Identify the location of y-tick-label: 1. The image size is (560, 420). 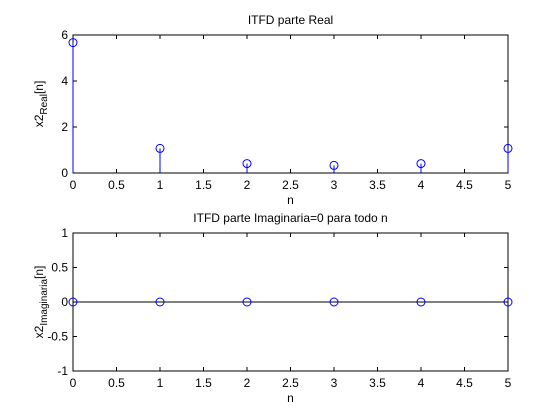
(64, 233).